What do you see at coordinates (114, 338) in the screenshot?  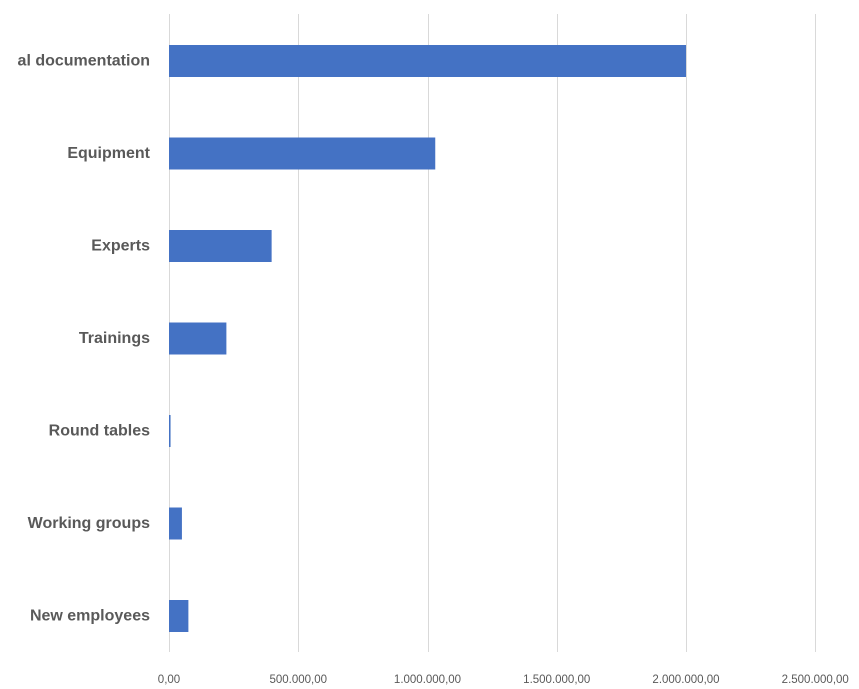 I see `category-label: Trainings` at bounding box center [114, 338].